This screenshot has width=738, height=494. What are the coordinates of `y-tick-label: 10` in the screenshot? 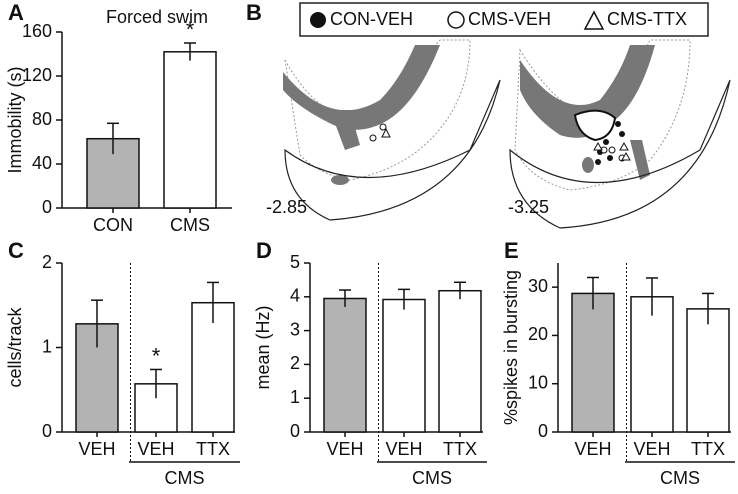 It's located at (538, 382).